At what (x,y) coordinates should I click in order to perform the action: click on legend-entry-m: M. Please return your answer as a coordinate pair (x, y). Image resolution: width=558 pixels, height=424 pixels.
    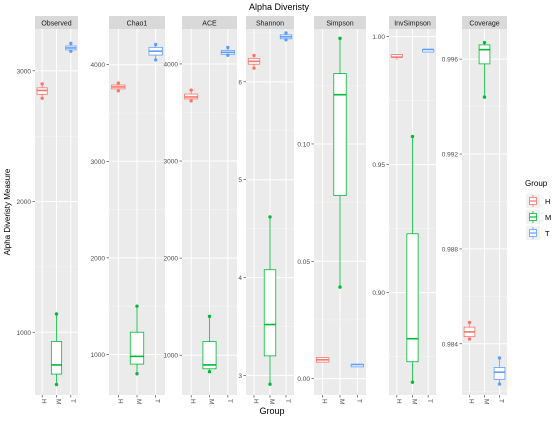
    Looking at the image, I should click on (538, 217).